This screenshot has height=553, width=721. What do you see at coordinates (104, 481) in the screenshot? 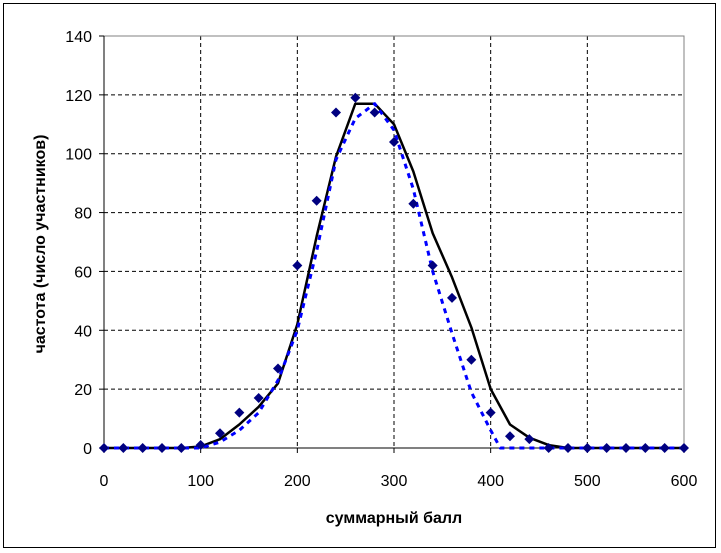
I see `x-tick-label: 0` at bounding box center [104, 481].